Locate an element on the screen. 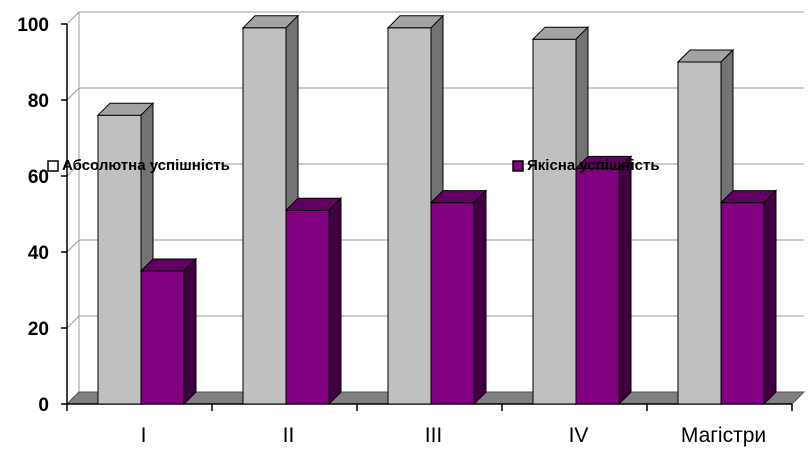  x-category-labels: I II III IV Магістри is located at coordinates (454, 435).